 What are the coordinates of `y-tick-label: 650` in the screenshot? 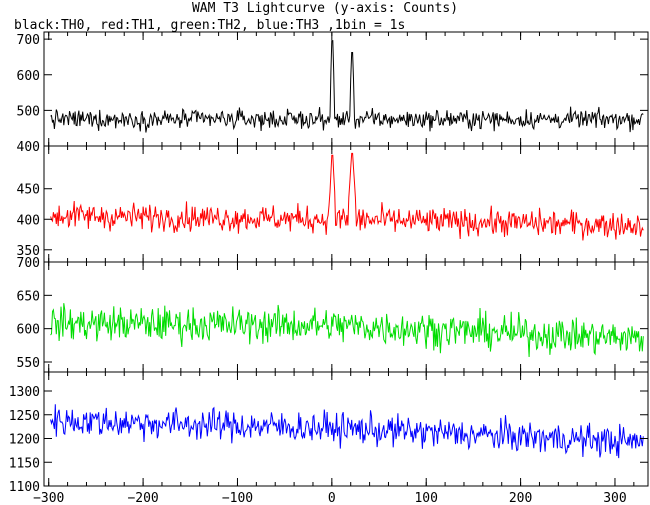 It's located at (28, 296).